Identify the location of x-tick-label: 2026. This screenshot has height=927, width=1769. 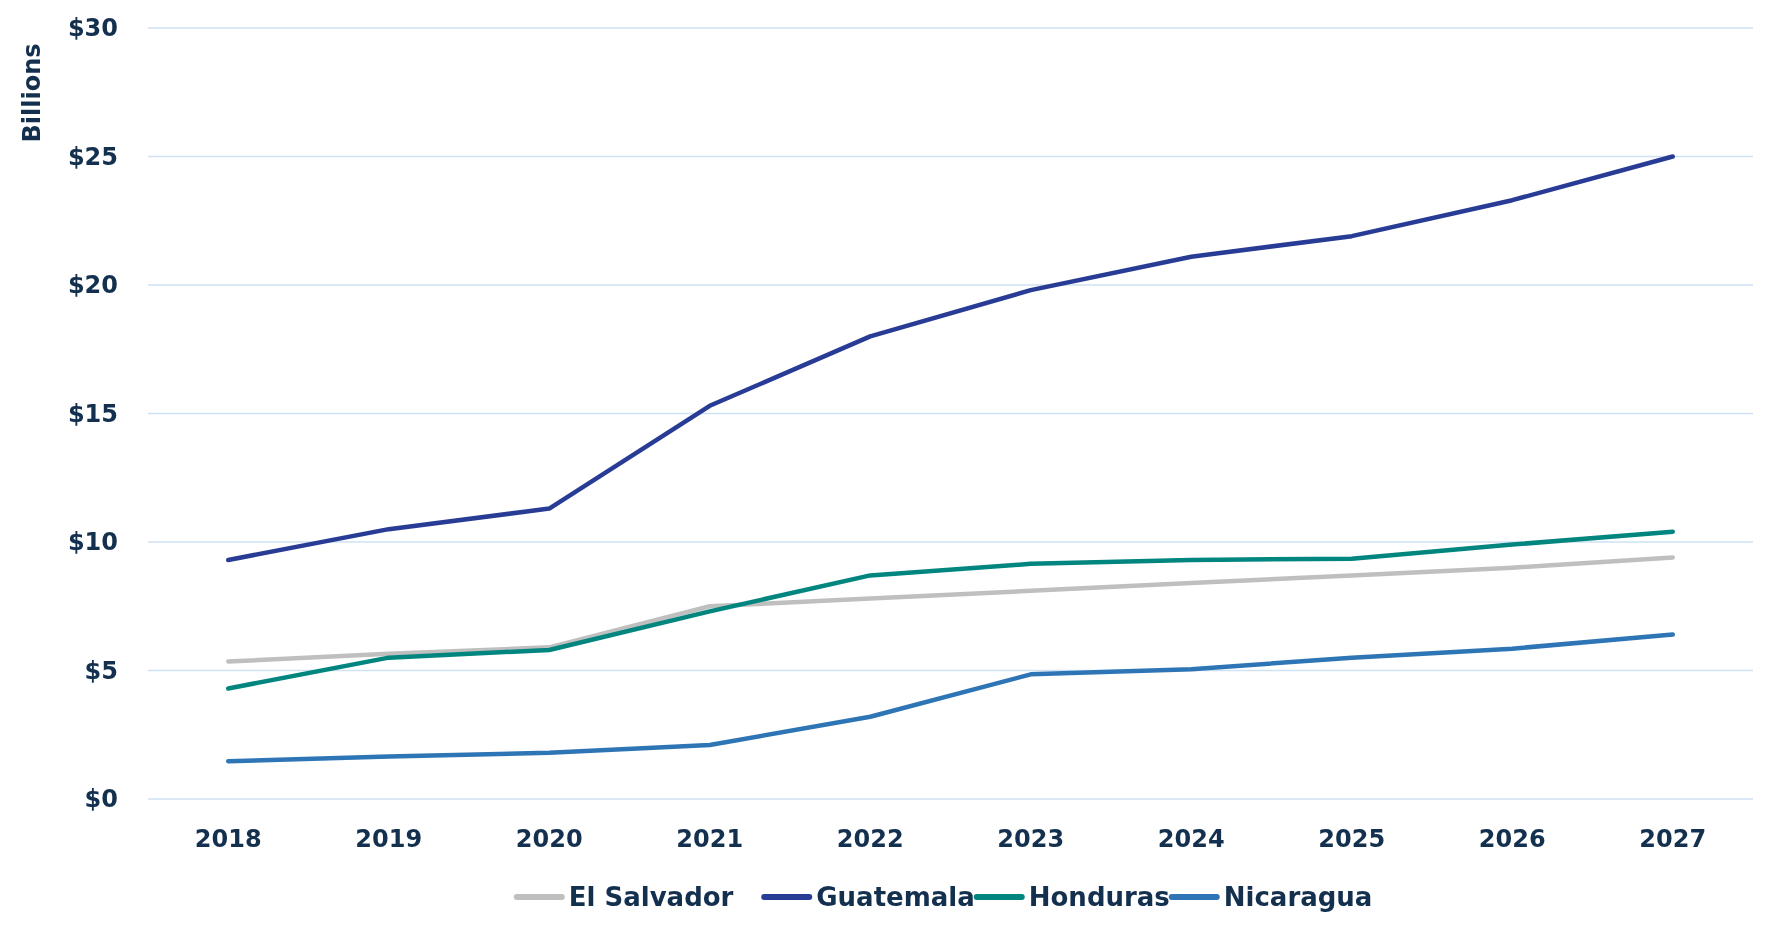
(1512, 839).